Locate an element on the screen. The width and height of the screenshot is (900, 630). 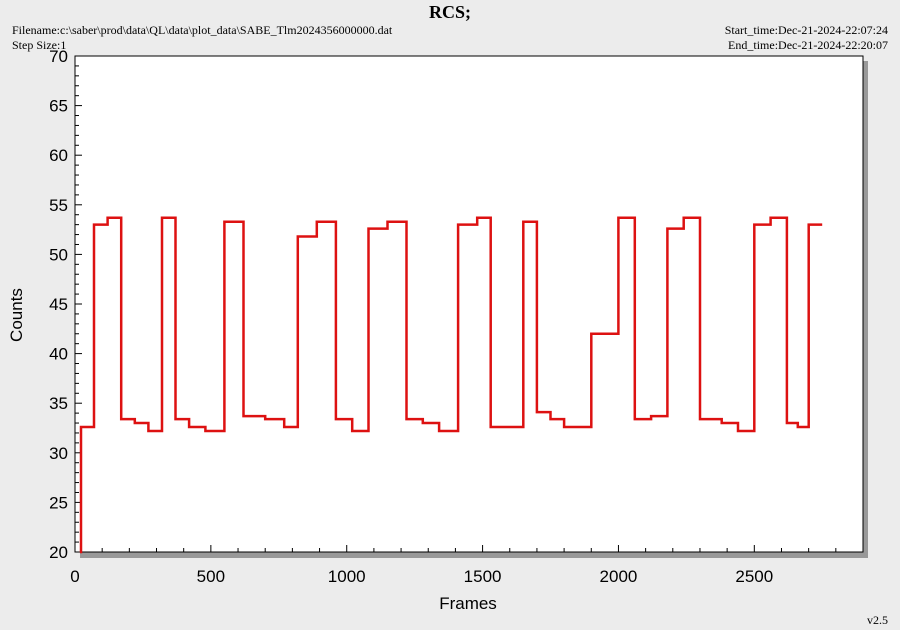
y-axis-label: Counts is located at coordinates (16, 315).